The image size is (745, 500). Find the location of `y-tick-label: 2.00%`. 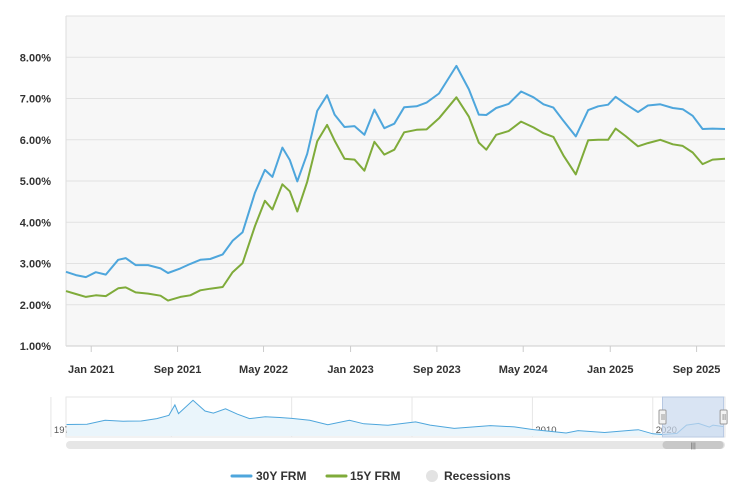

y-tick-label: 2.00% is located at coordinates (35, 306).